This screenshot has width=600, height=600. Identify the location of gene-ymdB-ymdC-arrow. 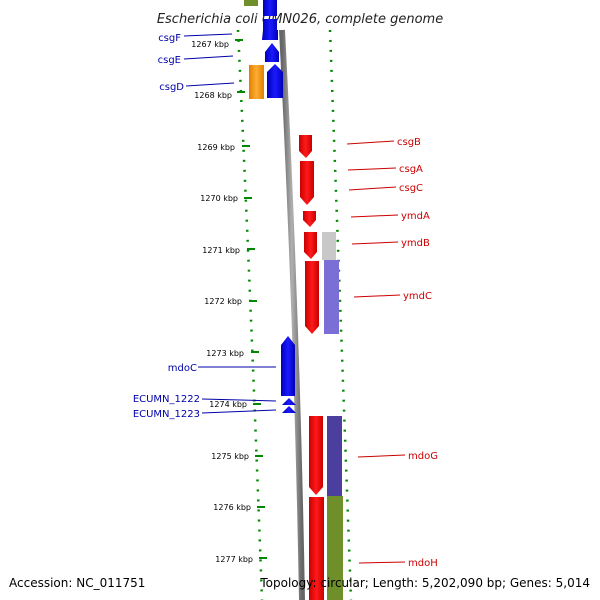
(312, 297).